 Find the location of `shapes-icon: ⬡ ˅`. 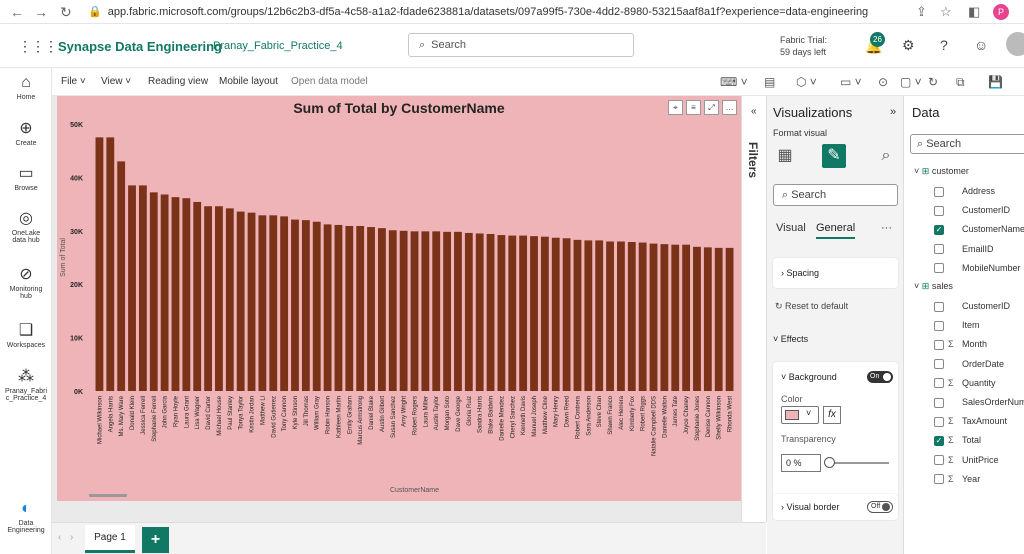

shapes-icon: ⬡ ˅ is located at coordinates (806, 82).